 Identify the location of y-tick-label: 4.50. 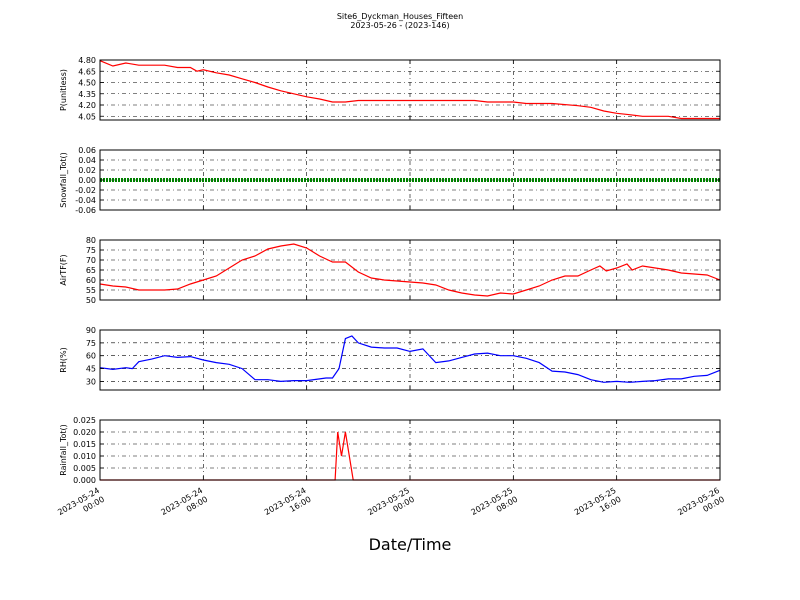
(87, 83).